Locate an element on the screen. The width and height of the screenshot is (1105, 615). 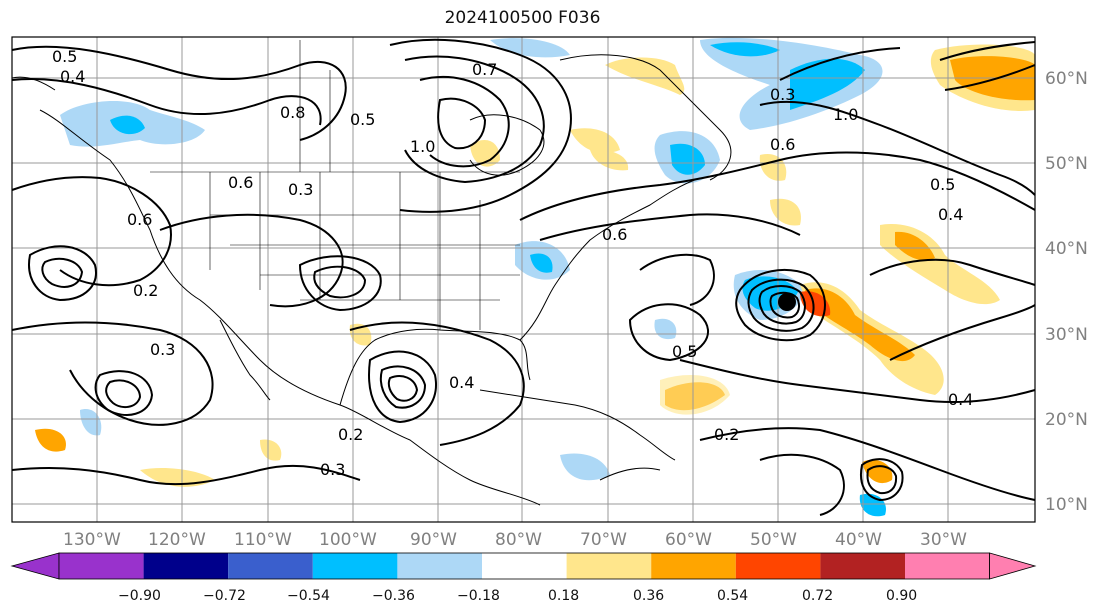
low-pressure-center is located at coordinates (787, 302).